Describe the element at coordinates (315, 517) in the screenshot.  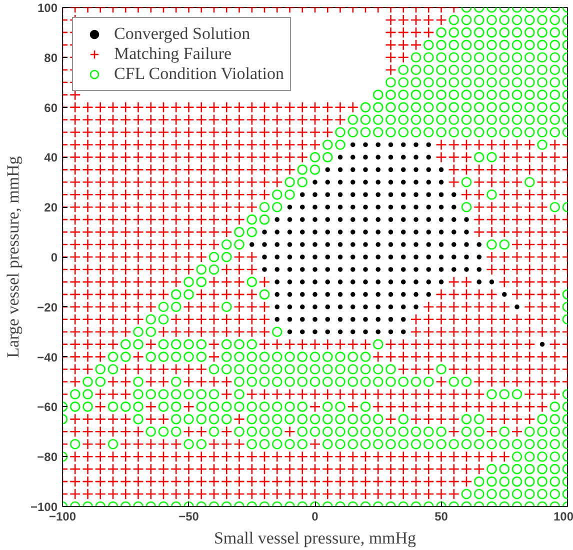
I see `x-tick-label: 0` at that location.